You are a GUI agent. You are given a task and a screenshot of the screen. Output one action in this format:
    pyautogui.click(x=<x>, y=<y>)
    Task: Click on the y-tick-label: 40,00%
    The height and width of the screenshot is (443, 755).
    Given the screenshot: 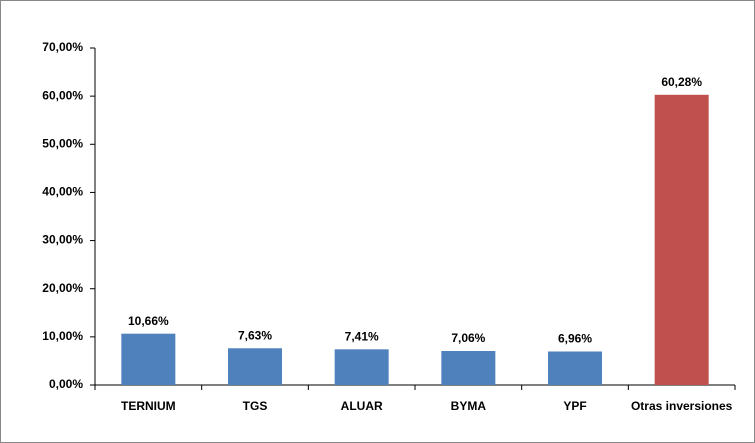 What is the action you would take?
    pyautogui.click(x=62, y=192)
    